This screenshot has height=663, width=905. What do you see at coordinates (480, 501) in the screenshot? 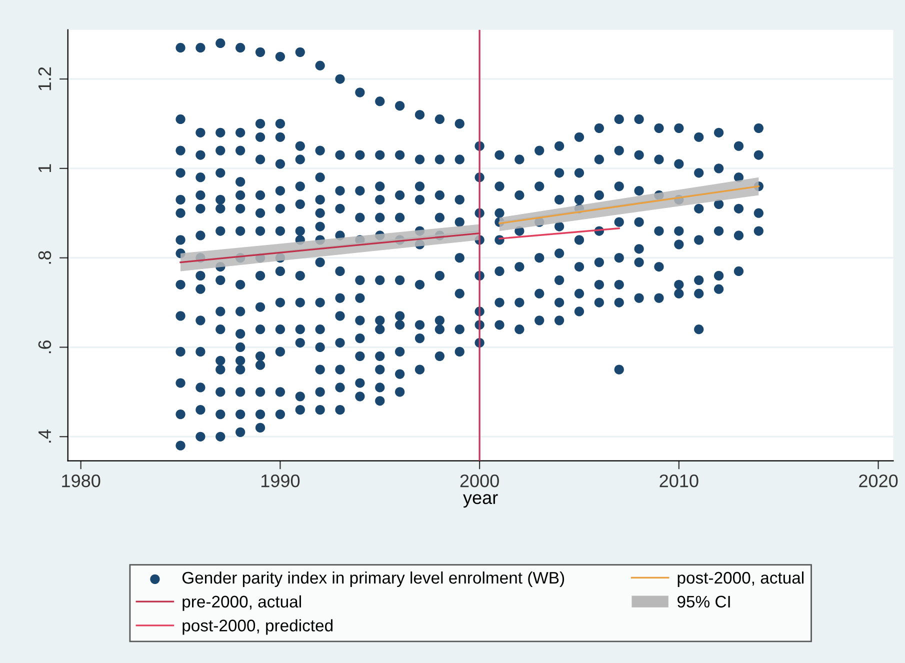
I see `x-axis-title: year` at bounding box center [480, 501].